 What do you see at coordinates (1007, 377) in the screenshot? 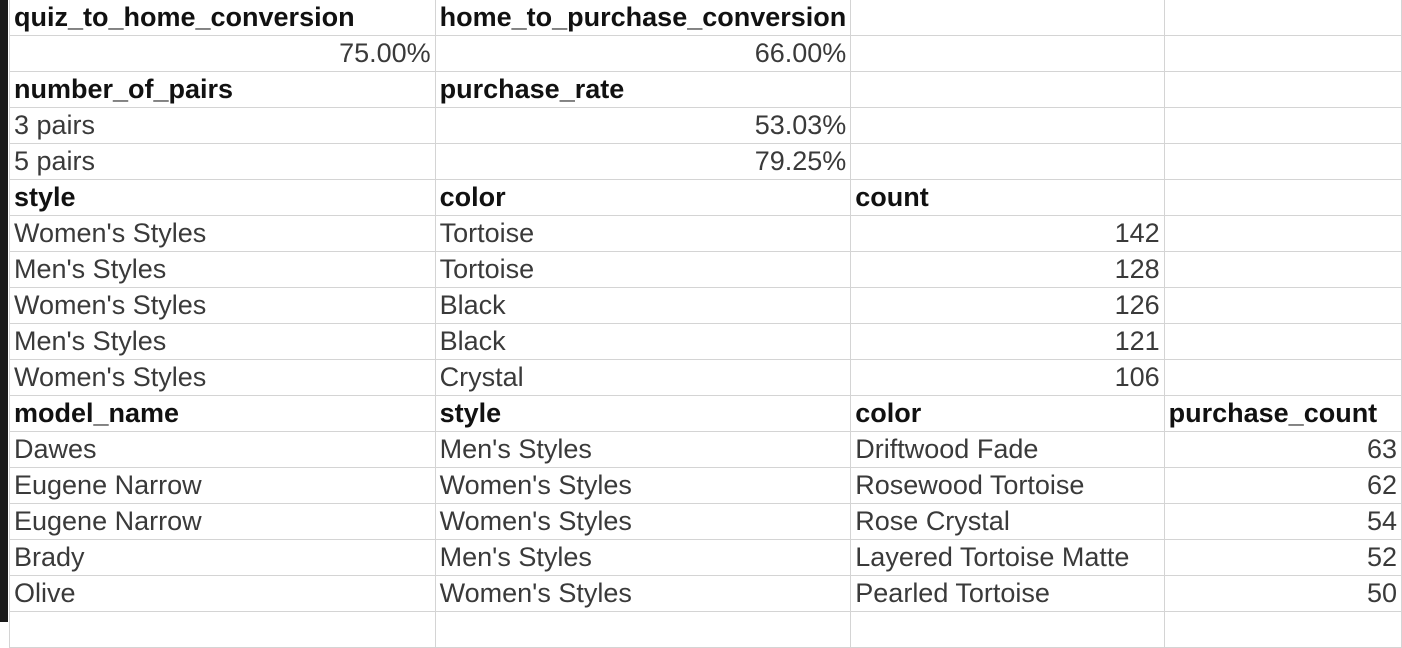
I see `cell: 106` at bounding box center [1007, 377].